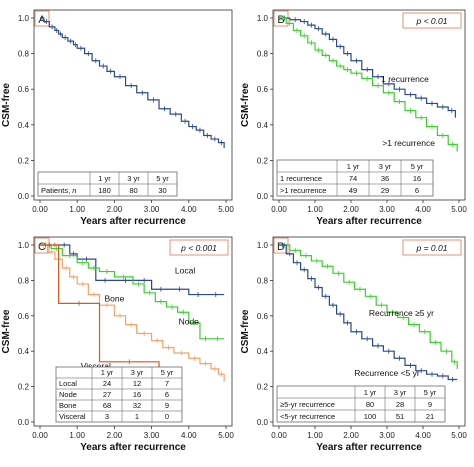  Describe the element at coordinates (400, 404) in the screenshot. I see `table-cell: 28` at that location.